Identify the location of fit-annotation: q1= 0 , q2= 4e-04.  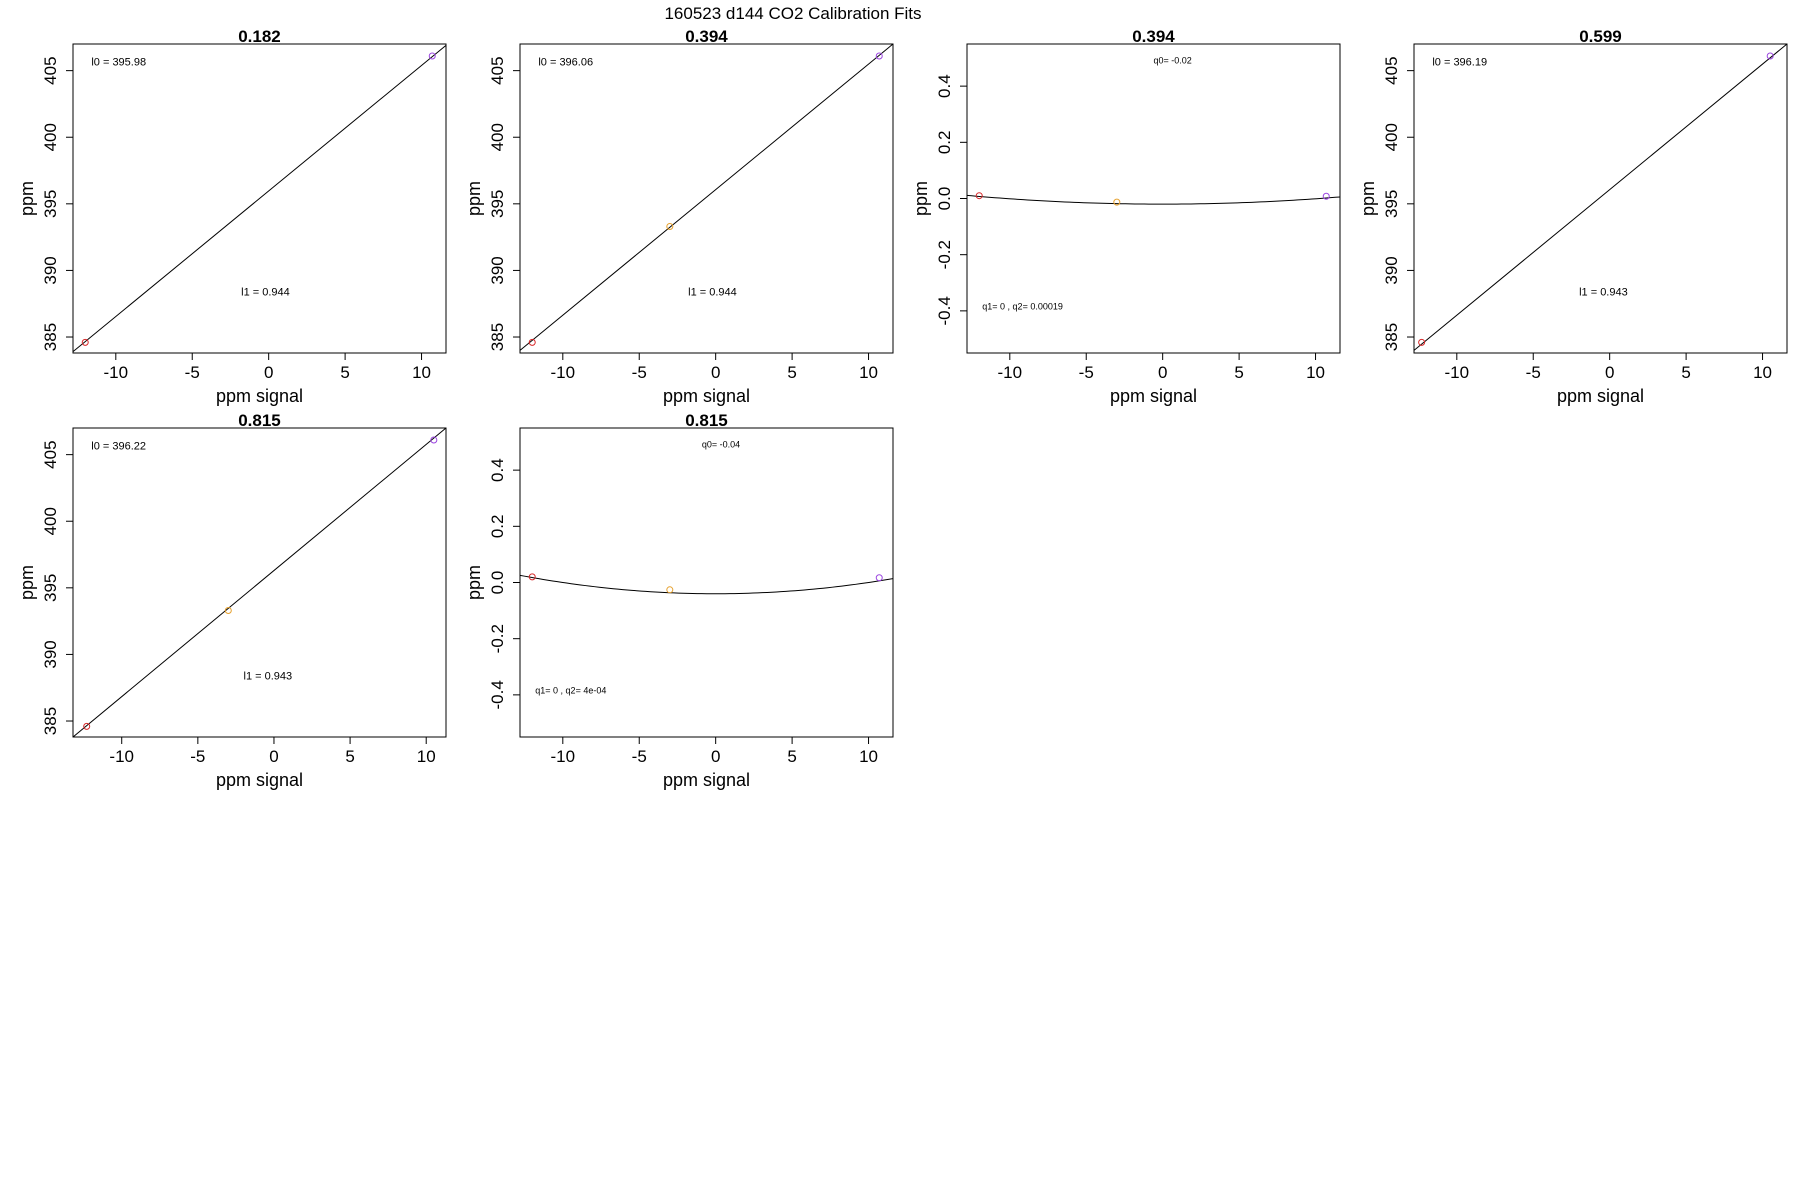
(570, 690).